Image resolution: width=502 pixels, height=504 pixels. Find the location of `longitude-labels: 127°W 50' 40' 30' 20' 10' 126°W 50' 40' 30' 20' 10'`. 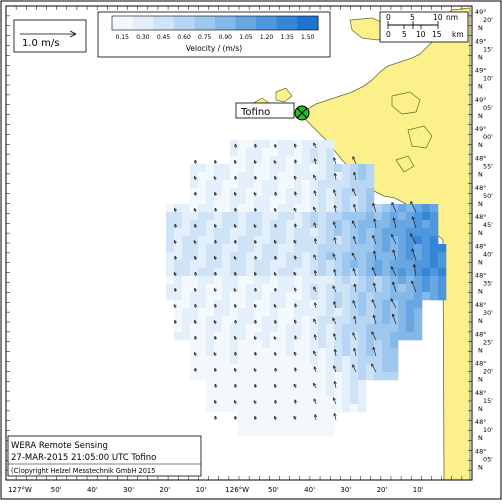

longitude-labels: 127°W 50' 40' 30' 20' 10' 126°W 50' 40' 30' 20' 10' is located at coordinates (216, 490).